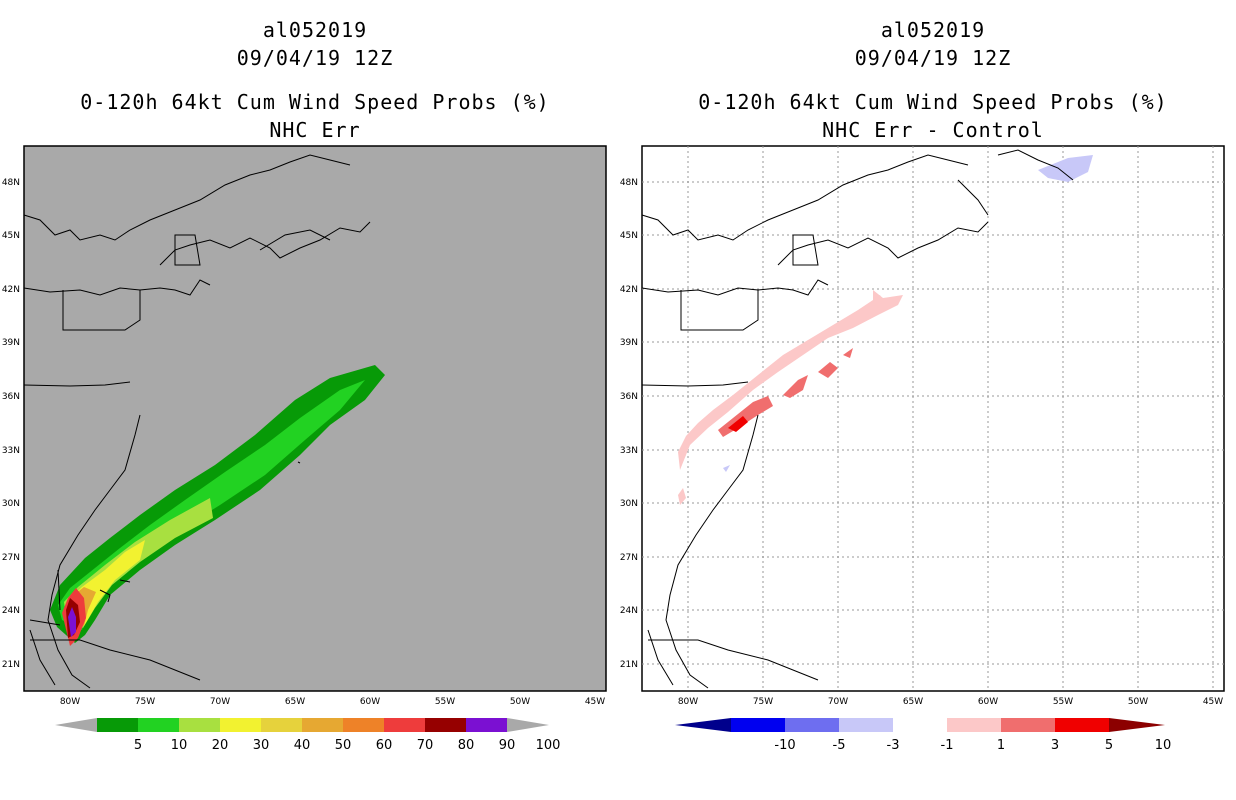  Describe the element at coordinates (1063, 702) in the screenshot. I see `right-lon-55: 55W` at that location.